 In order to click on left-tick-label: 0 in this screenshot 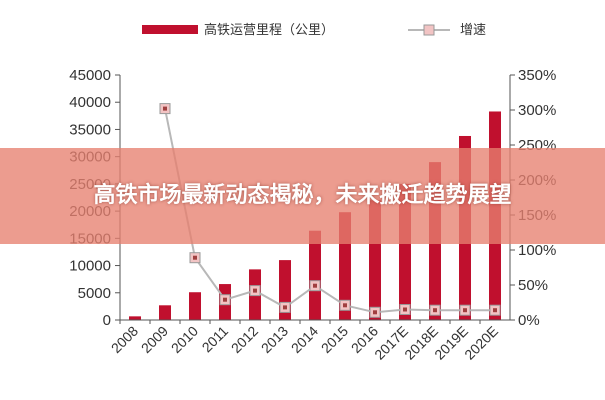, I will do `click(107, 320)`.